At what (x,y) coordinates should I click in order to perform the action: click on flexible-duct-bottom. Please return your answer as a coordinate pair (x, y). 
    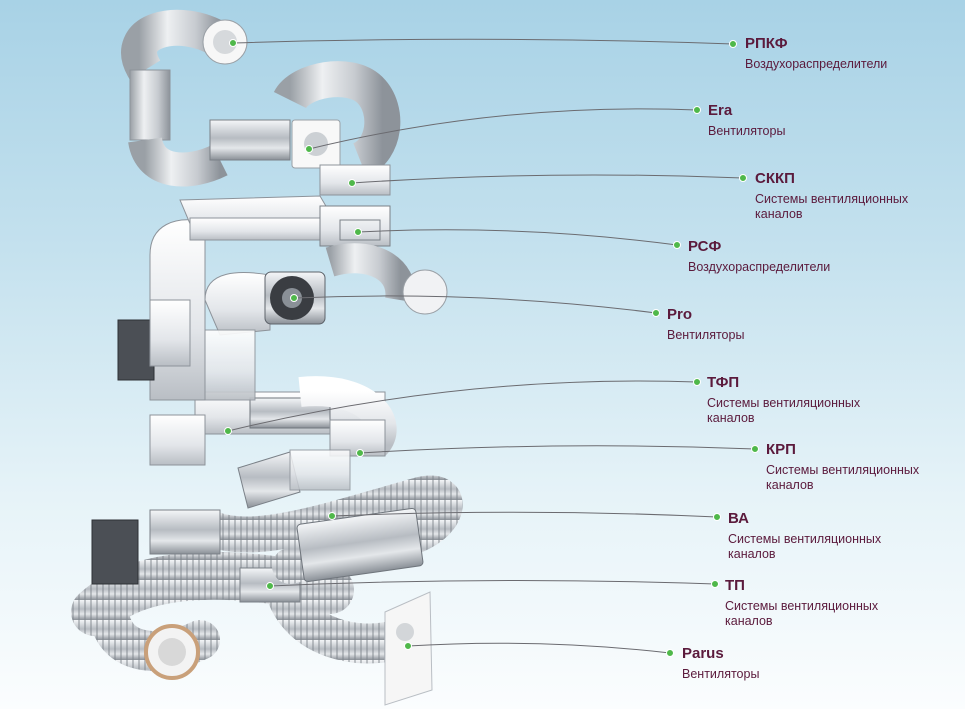
    Looking at the image, I should click on (243, 615).